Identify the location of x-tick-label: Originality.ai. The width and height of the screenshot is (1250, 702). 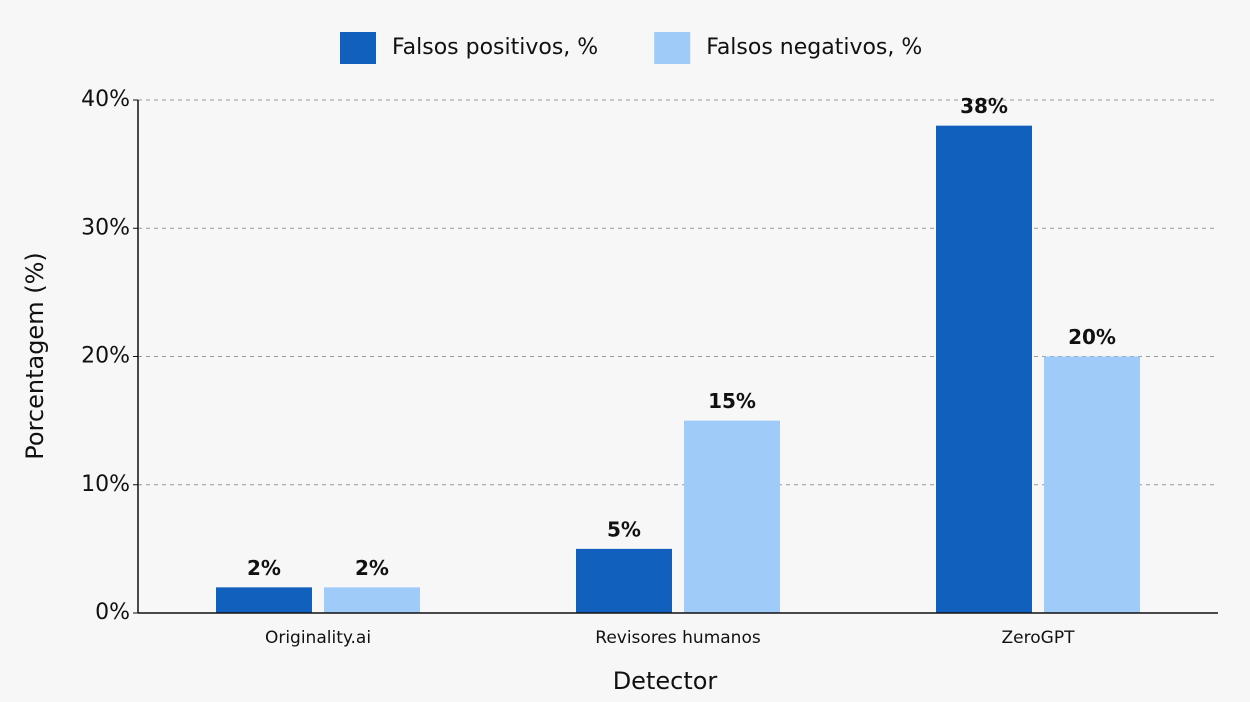
(318, 638).